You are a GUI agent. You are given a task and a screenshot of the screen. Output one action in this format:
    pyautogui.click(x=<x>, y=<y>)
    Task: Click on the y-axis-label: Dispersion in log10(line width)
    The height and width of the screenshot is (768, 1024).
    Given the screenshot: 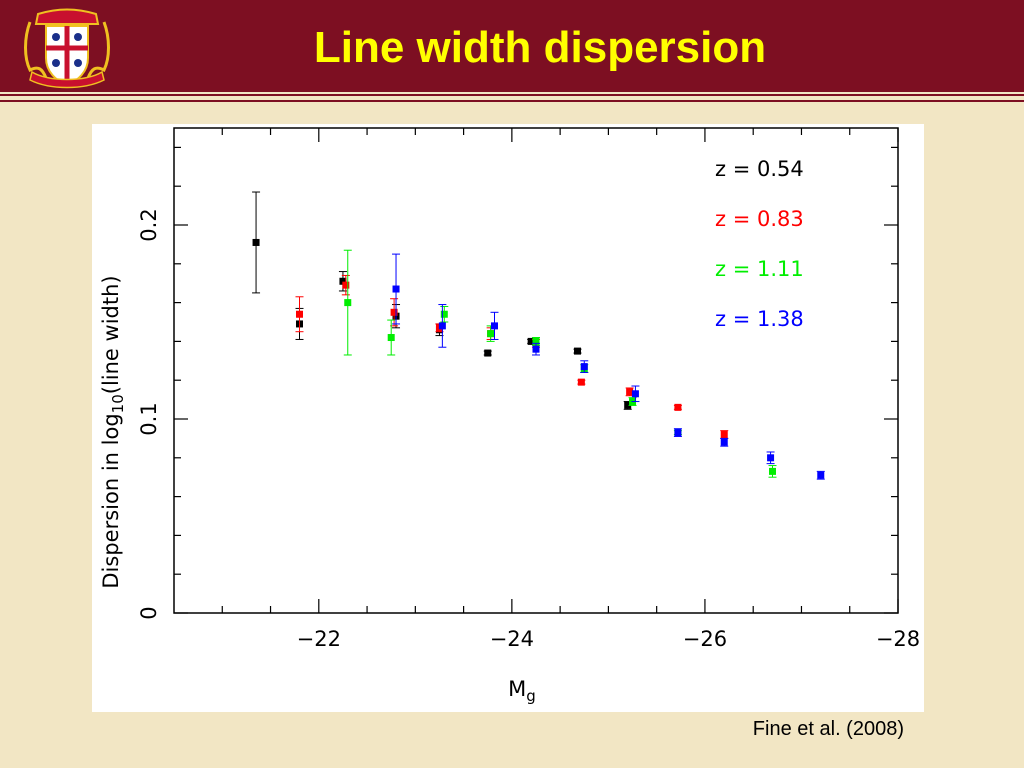 What is the action you would take?
    pyautogui.click(x=113, y=431)
    